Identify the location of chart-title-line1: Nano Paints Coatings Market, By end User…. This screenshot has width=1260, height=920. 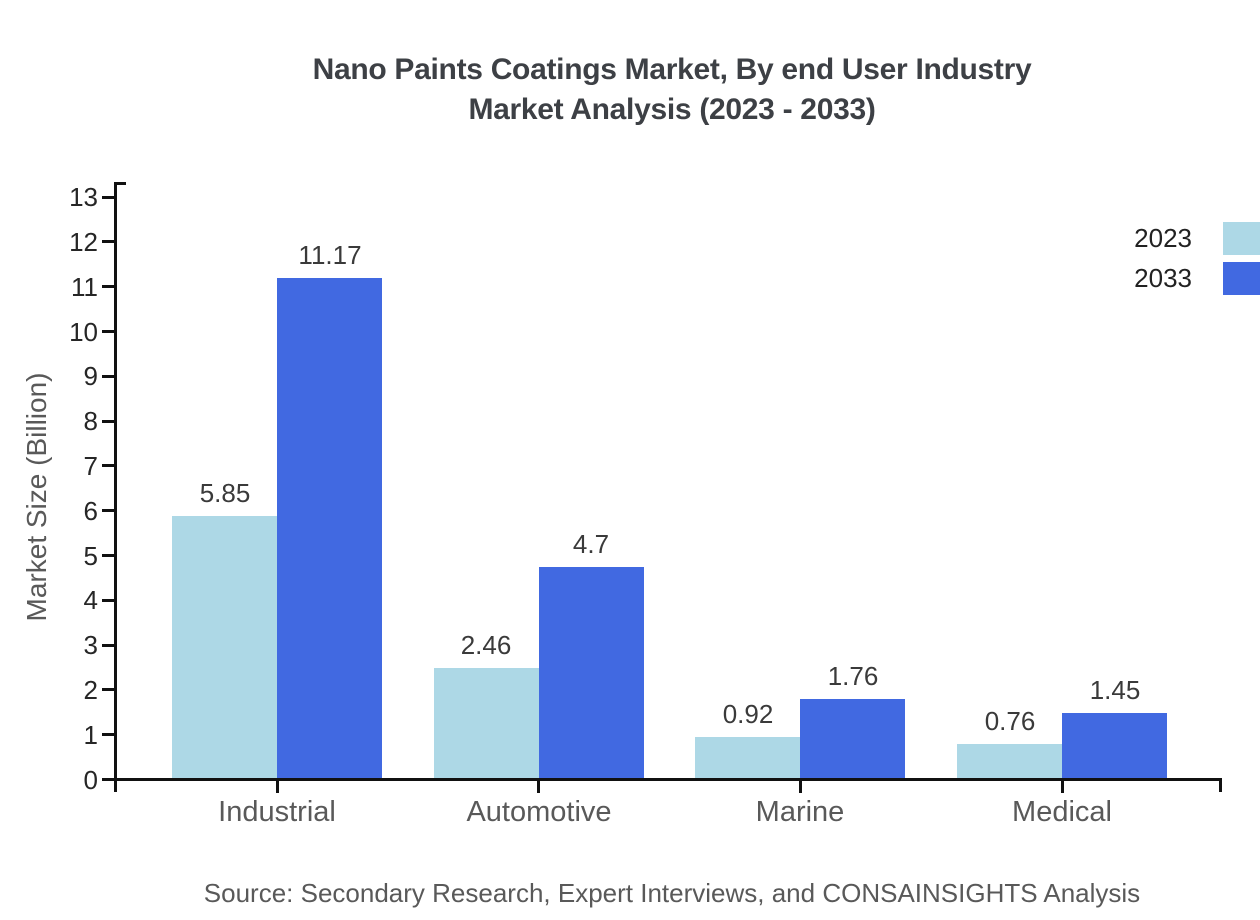
(672, 69).